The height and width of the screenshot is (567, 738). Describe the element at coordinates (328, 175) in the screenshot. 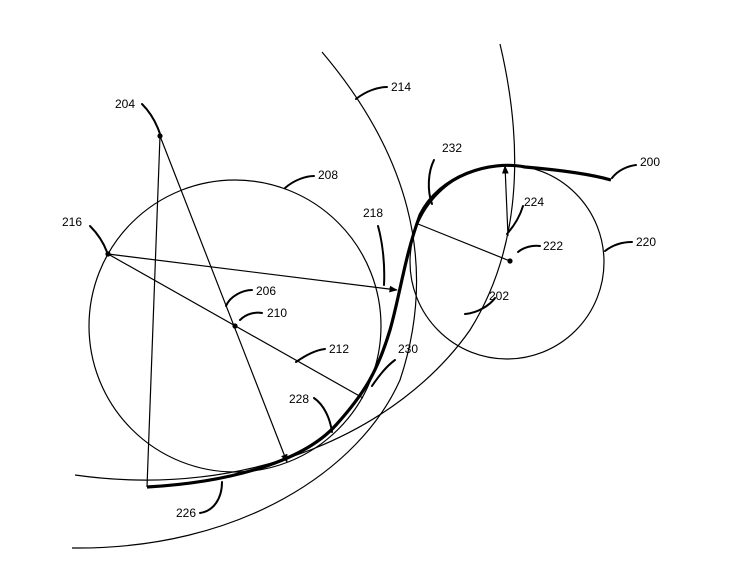

I see `label-208: 208` at that location.